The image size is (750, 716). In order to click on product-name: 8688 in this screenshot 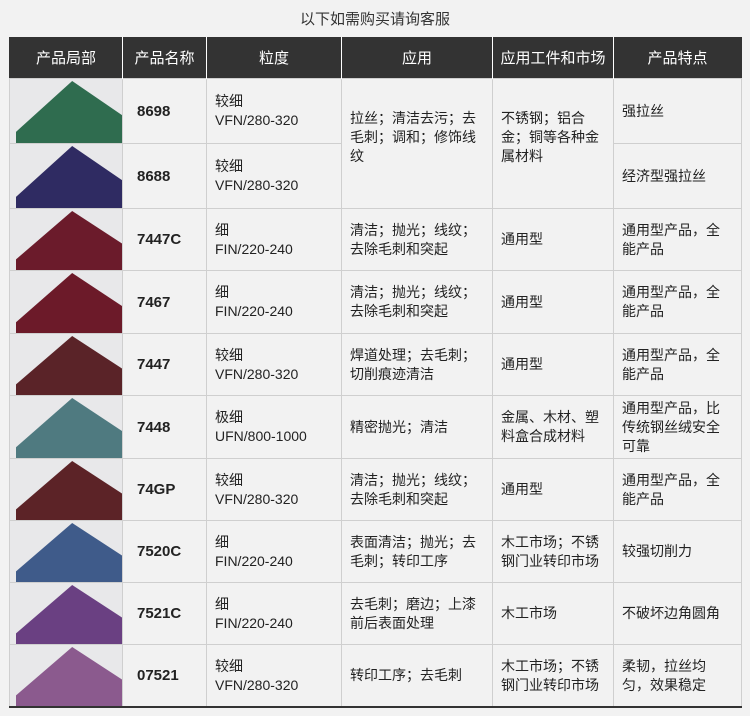, I will do `click(164, 176)`.